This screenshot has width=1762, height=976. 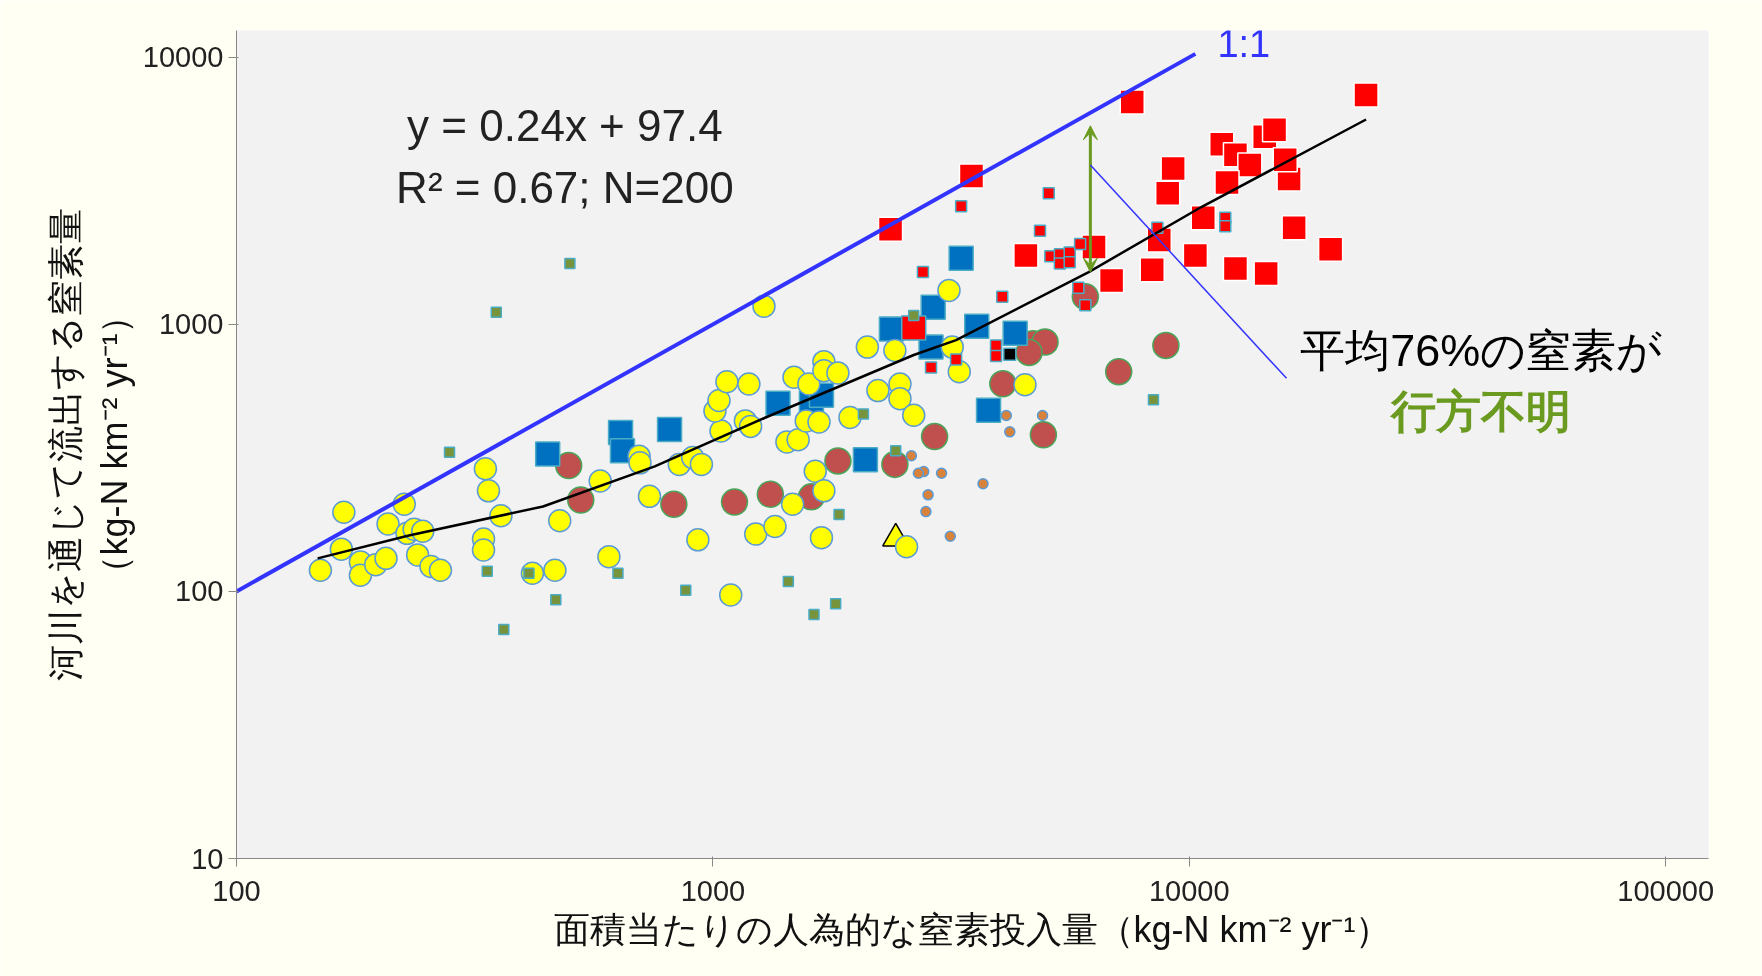 I want to click on x-tick-label: 100000, so click(x=1666, y=890).